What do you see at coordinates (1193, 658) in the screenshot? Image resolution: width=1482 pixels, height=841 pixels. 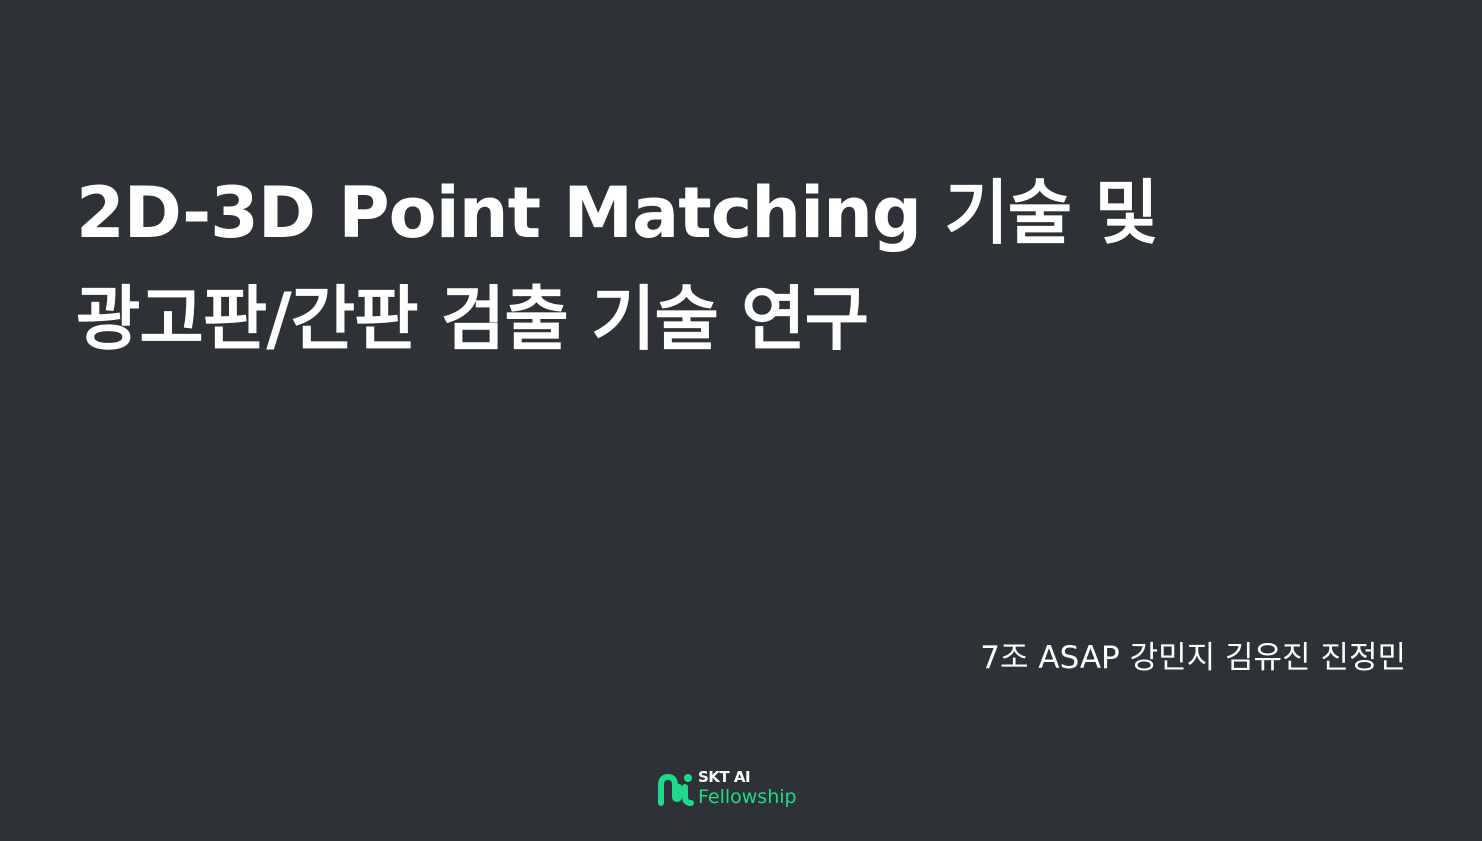 I see `team-authors: 7조 ASAP 강민지 김유진 진정민` at bounding box center [1193, 658].